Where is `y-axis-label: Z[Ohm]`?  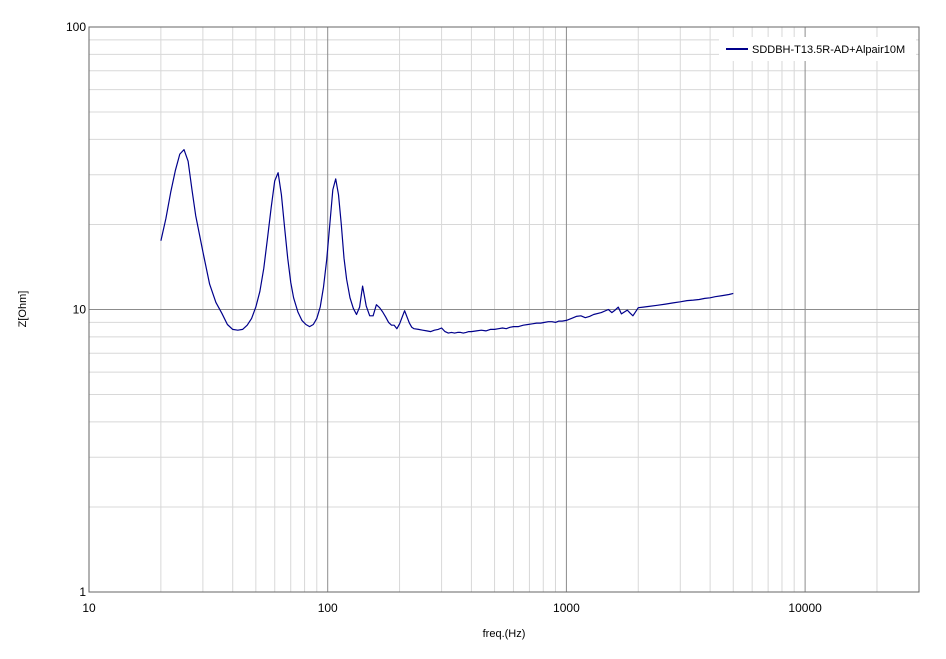 y-axis-label: Z[Ohm] is located at coordinates (23, 309).